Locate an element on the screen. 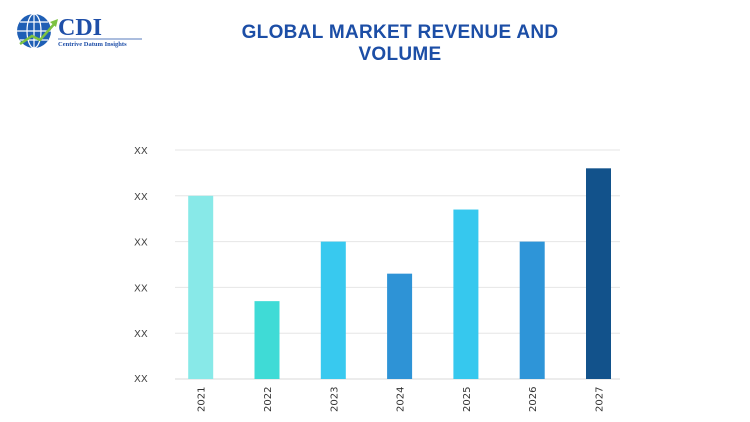 The width and height of the screenshot is (750, 422). x-tick-label: 2026 is located at coordinates (533, 399).